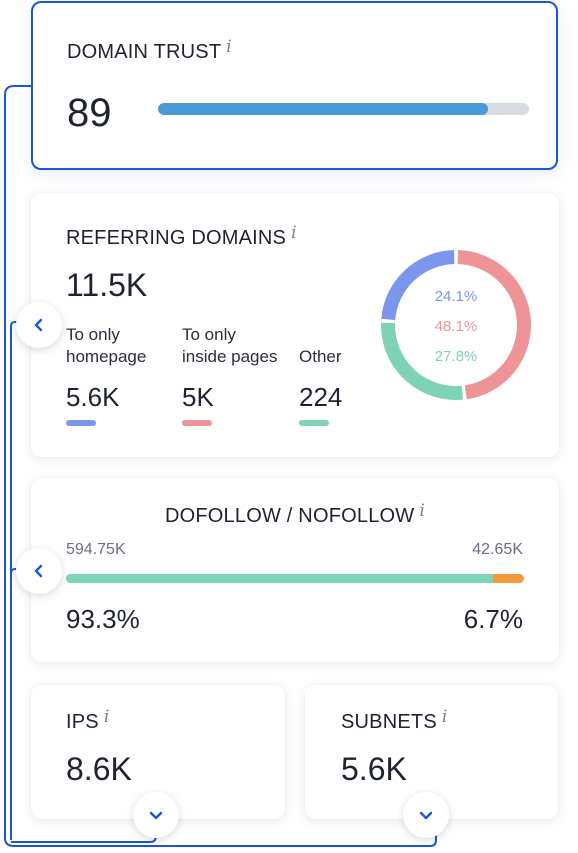 The image size is (578, 853). Describe the element at coordinates (497, 549) in the screenshot. I see `nofollow-count: 42.65K` at that location.